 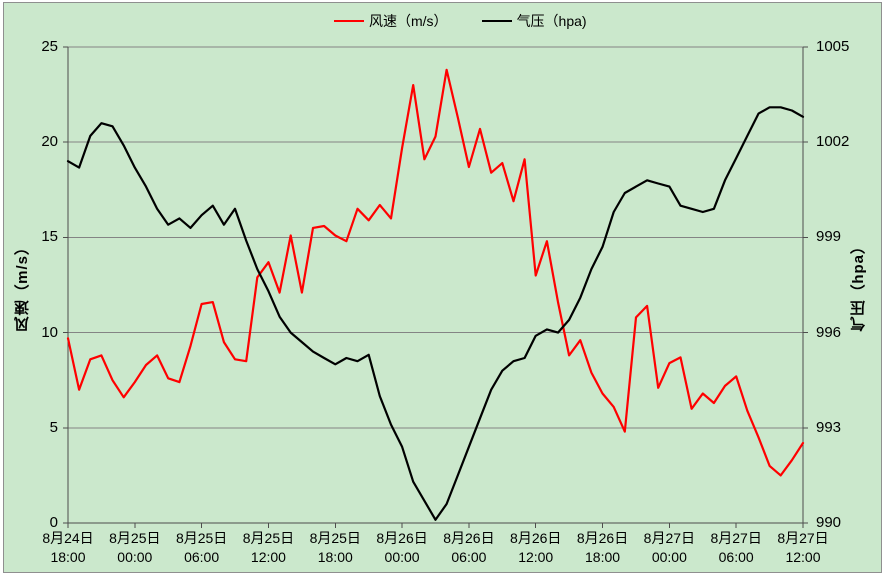 I want to click on left-axis-title: 风速（m/s）, so click(x=22, y=285).